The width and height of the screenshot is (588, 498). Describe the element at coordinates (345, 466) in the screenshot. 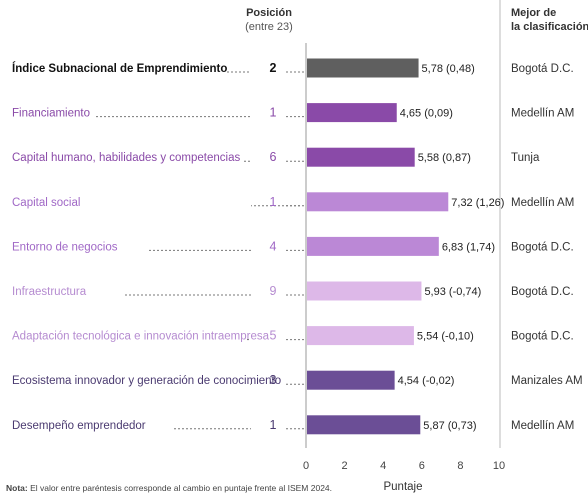

I see `x-tick-label: 2` at that location.